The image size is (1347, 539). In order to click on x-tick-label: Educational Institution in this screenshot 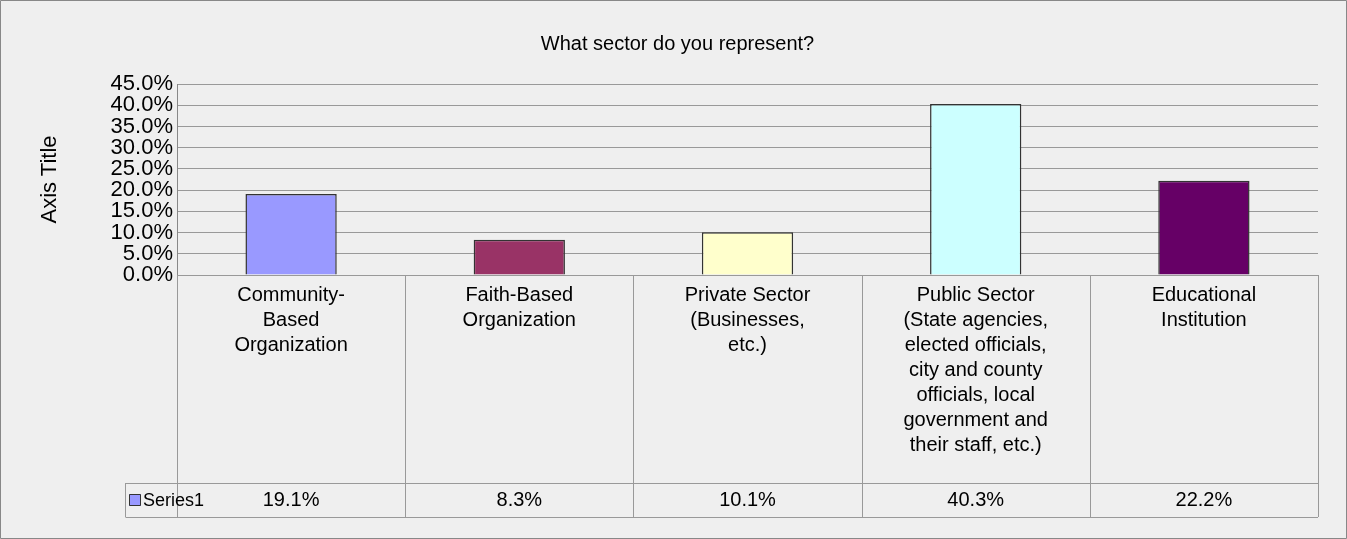, I will do `click(1204, 307)`.